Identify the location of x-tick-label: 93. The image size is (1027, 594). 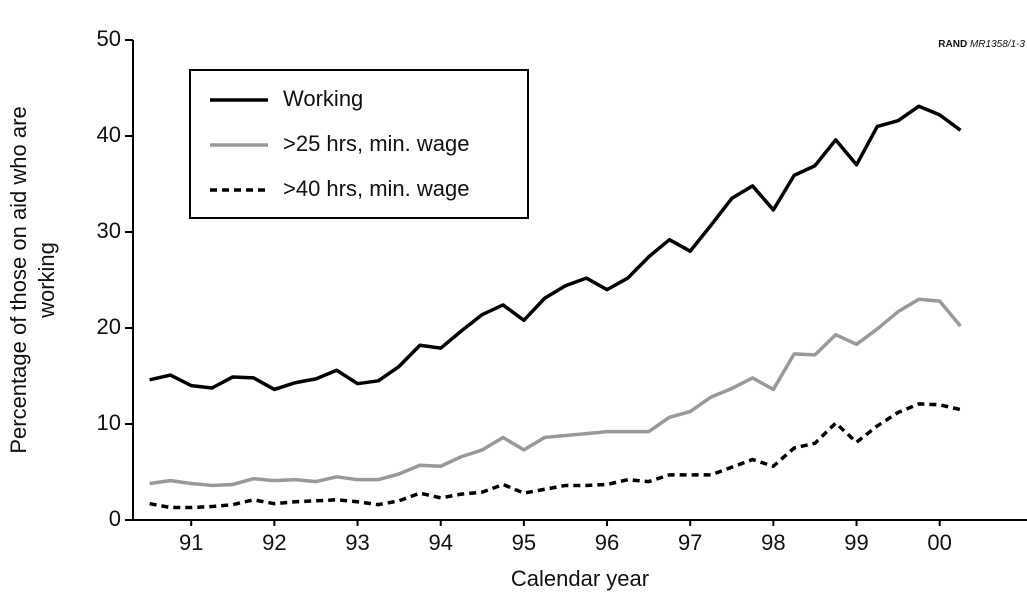
(357, 542).